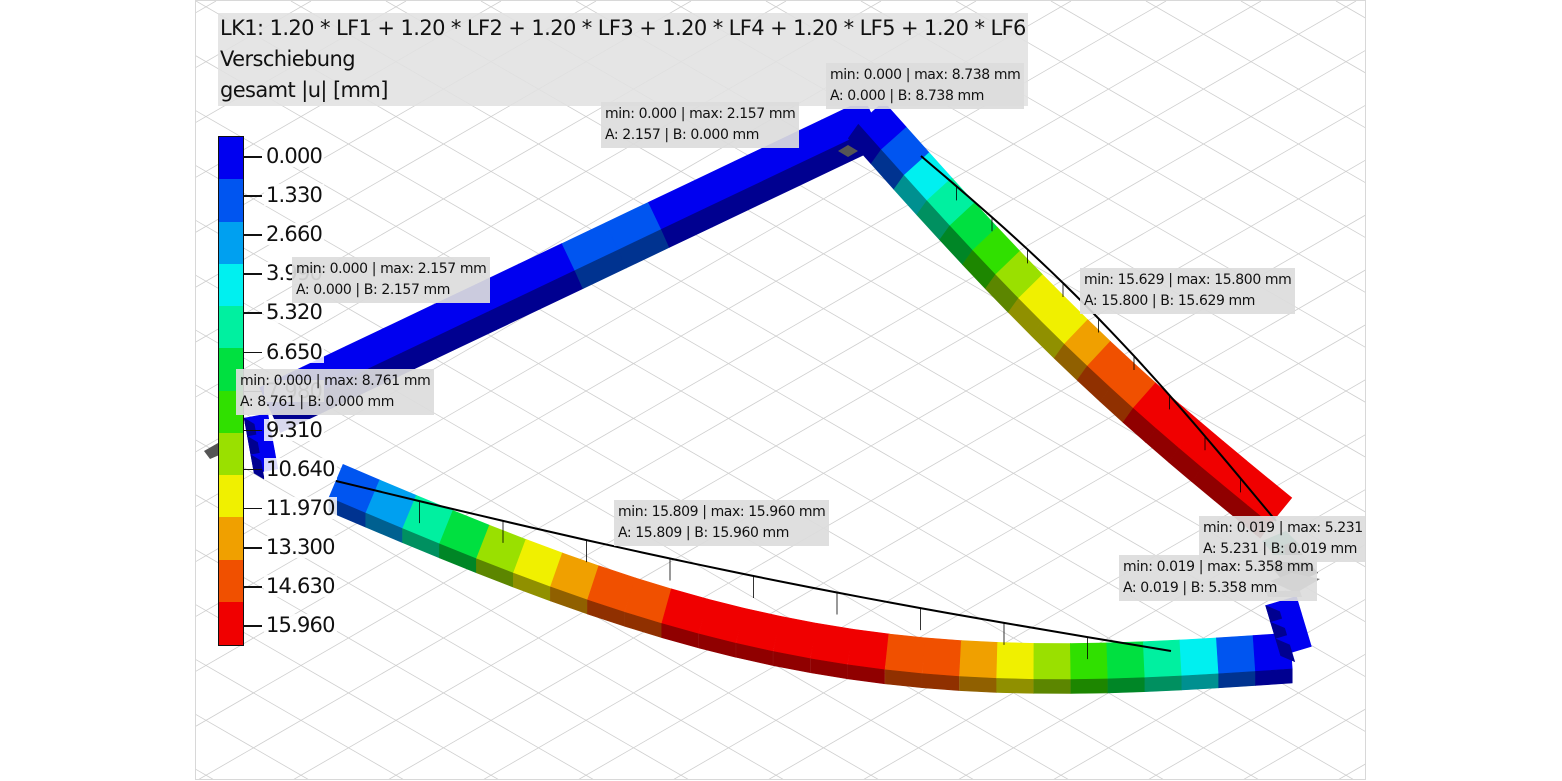  Describe the element at coordinates (294, 351) in the screenshot. I see `legend-value-label: 6.650` at that location.